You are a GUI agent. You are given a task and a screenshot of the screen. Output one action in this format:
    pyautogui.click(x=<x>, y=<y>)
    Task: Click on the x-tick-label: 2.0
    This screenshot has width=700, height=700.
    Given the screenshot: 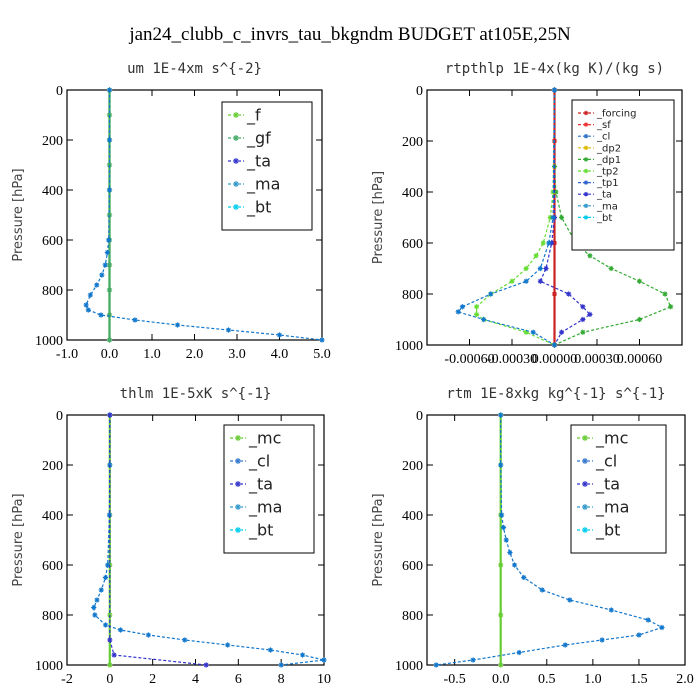 What is the action you would take?
    pyautogui.click(x=685, y=679)
    